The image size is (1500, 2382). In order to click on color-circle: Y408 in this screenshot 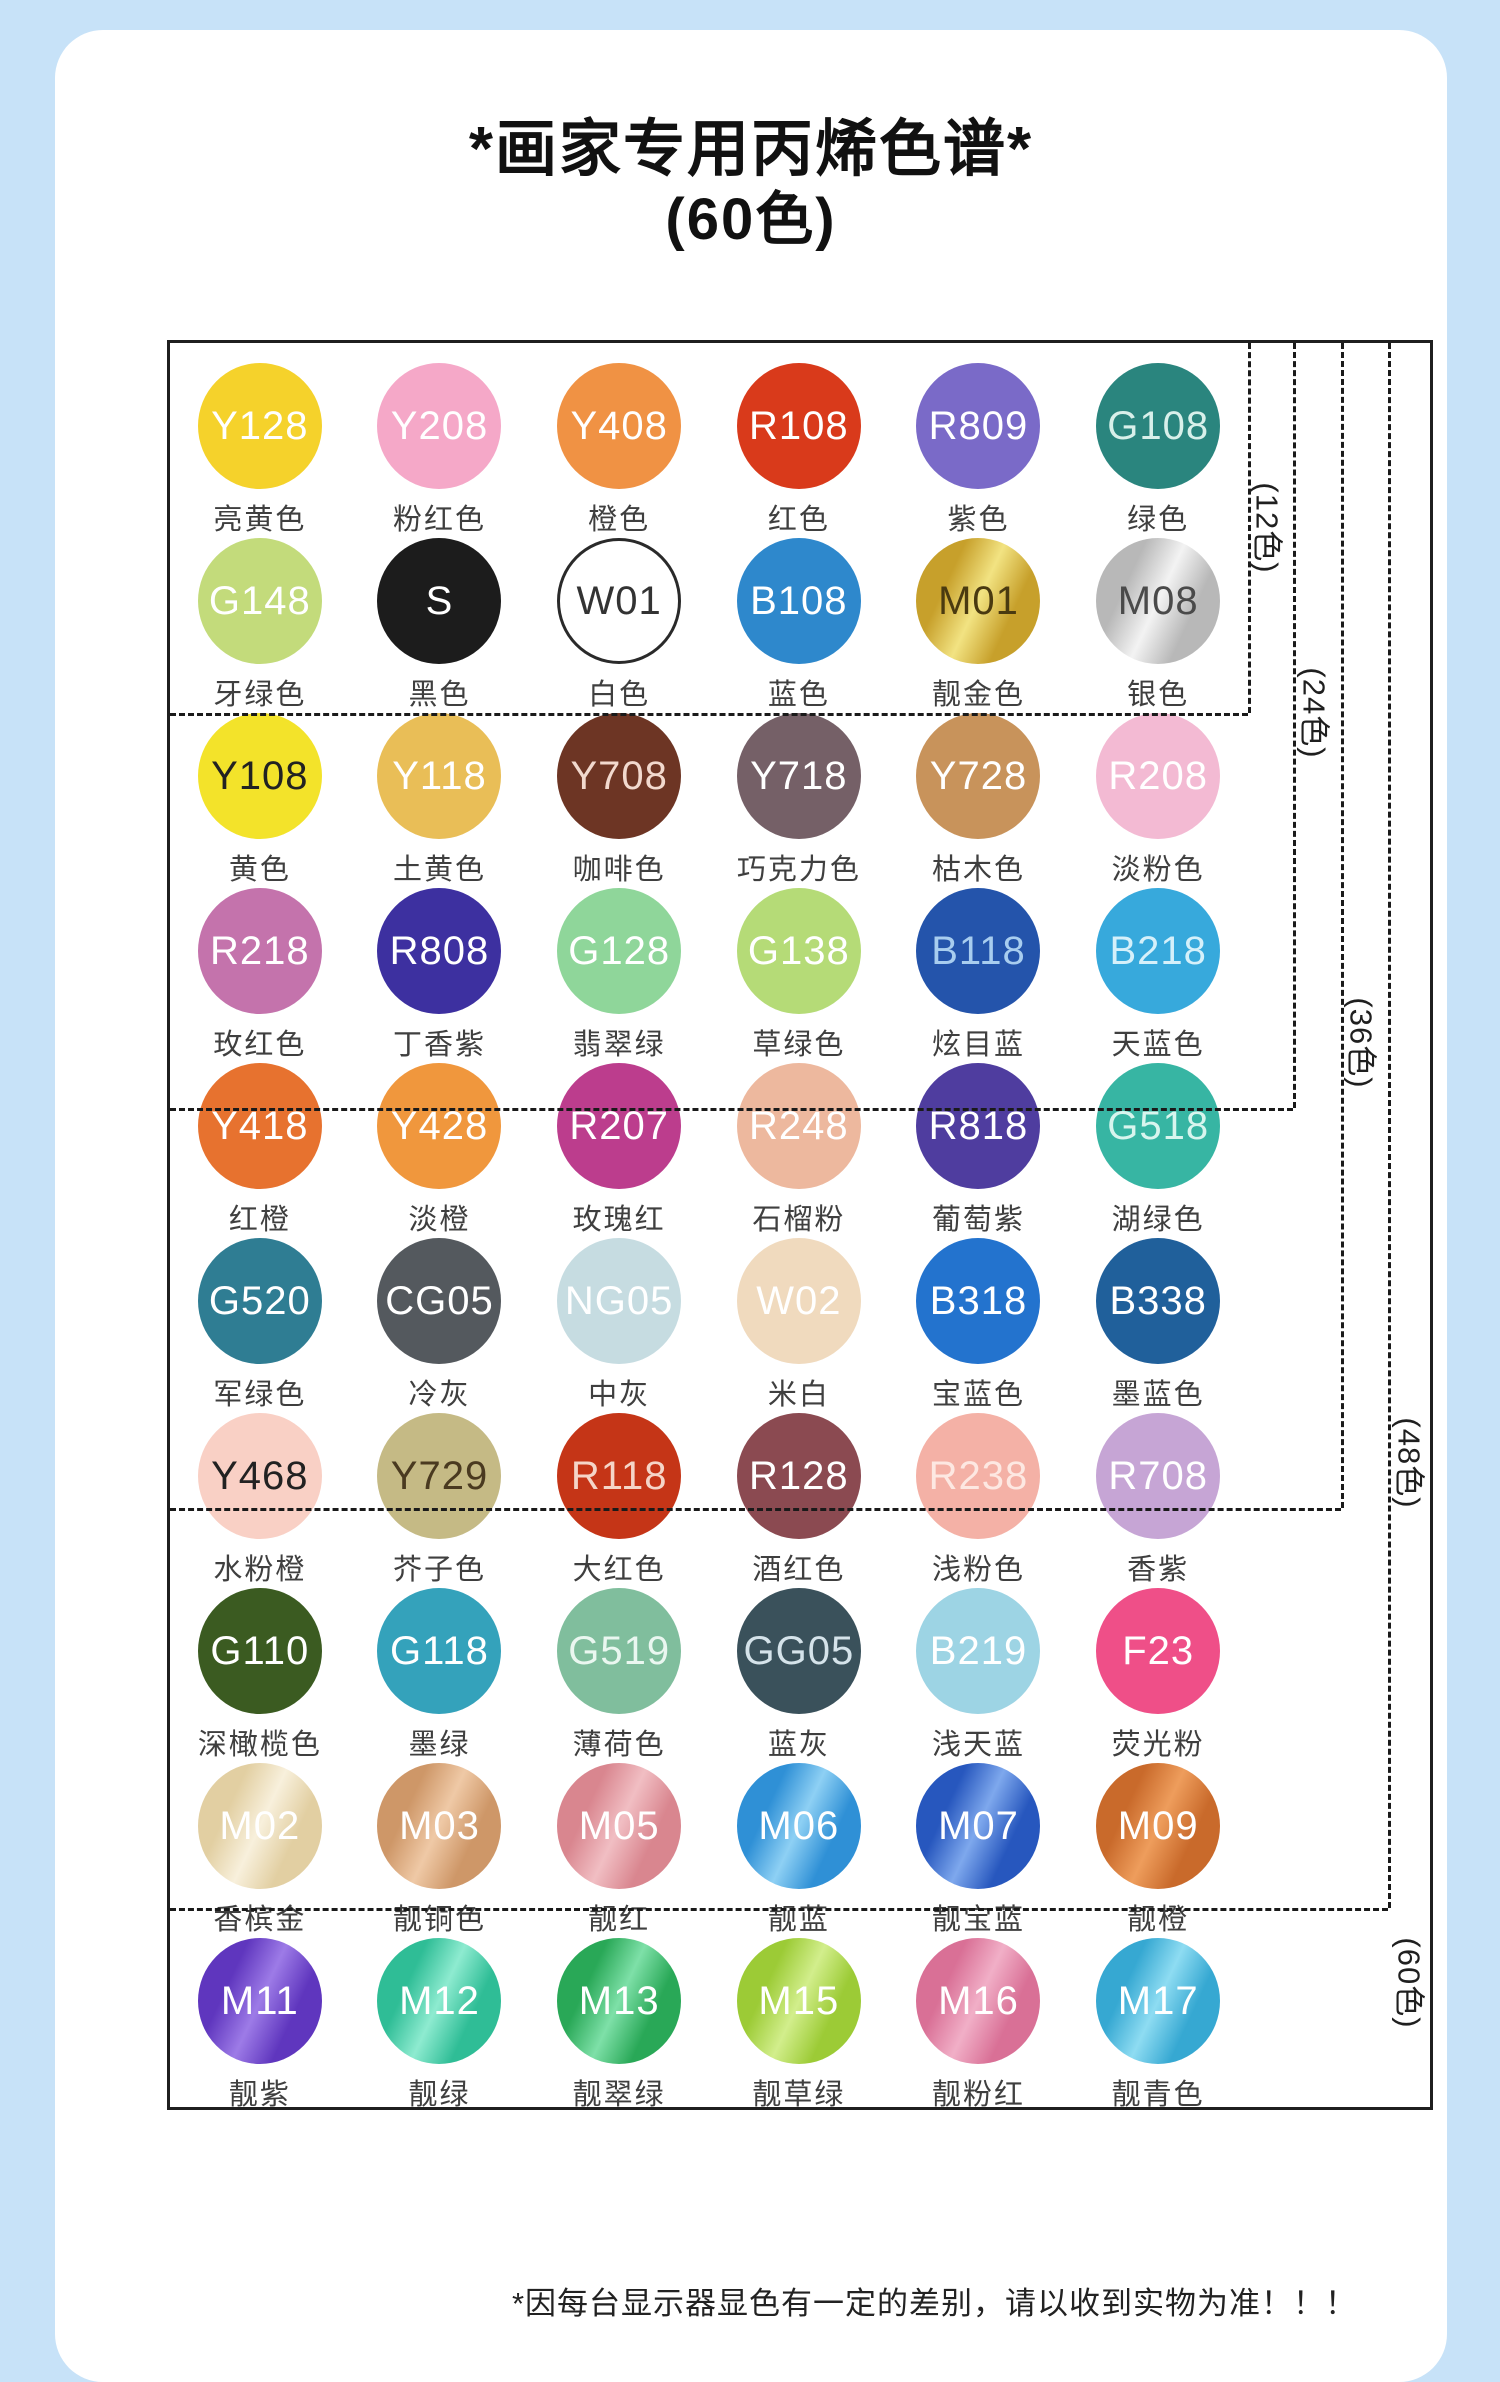, I will do `click(619, 426)`.